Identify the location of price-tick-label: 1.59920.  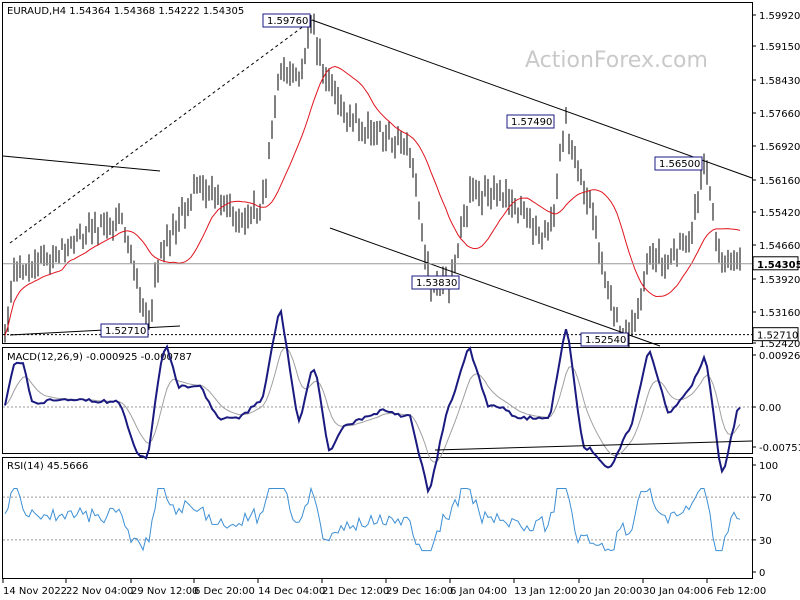
(779, 16).